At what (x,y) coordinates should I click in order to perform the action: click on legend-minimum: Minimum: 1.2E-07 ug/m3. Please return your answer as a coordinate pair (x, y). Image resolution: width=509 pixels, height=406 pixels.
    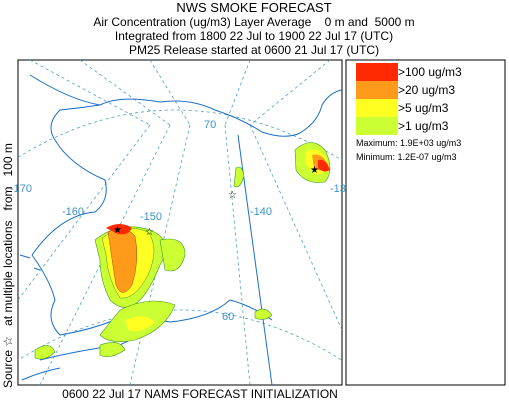
    Looking at the image, I should click on (406, 157).